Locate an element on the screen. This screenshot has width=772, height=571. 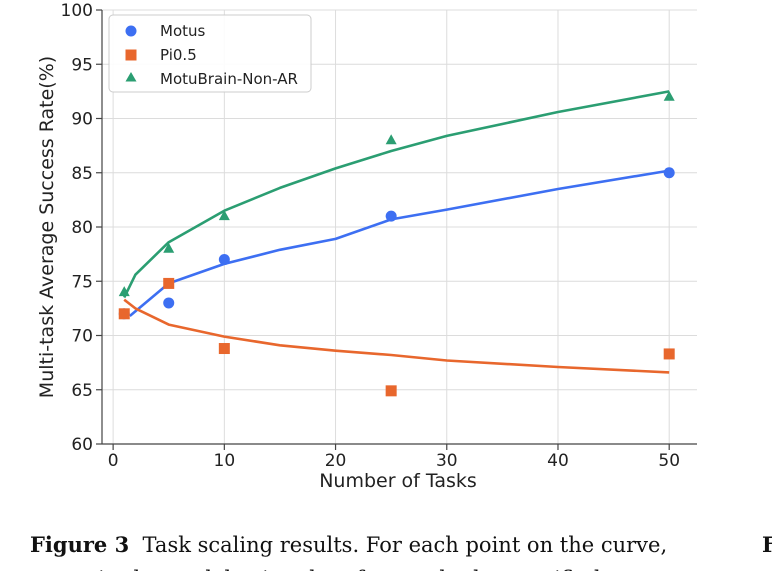
y-tick-label: 60 is located at coordinates (82, 445).